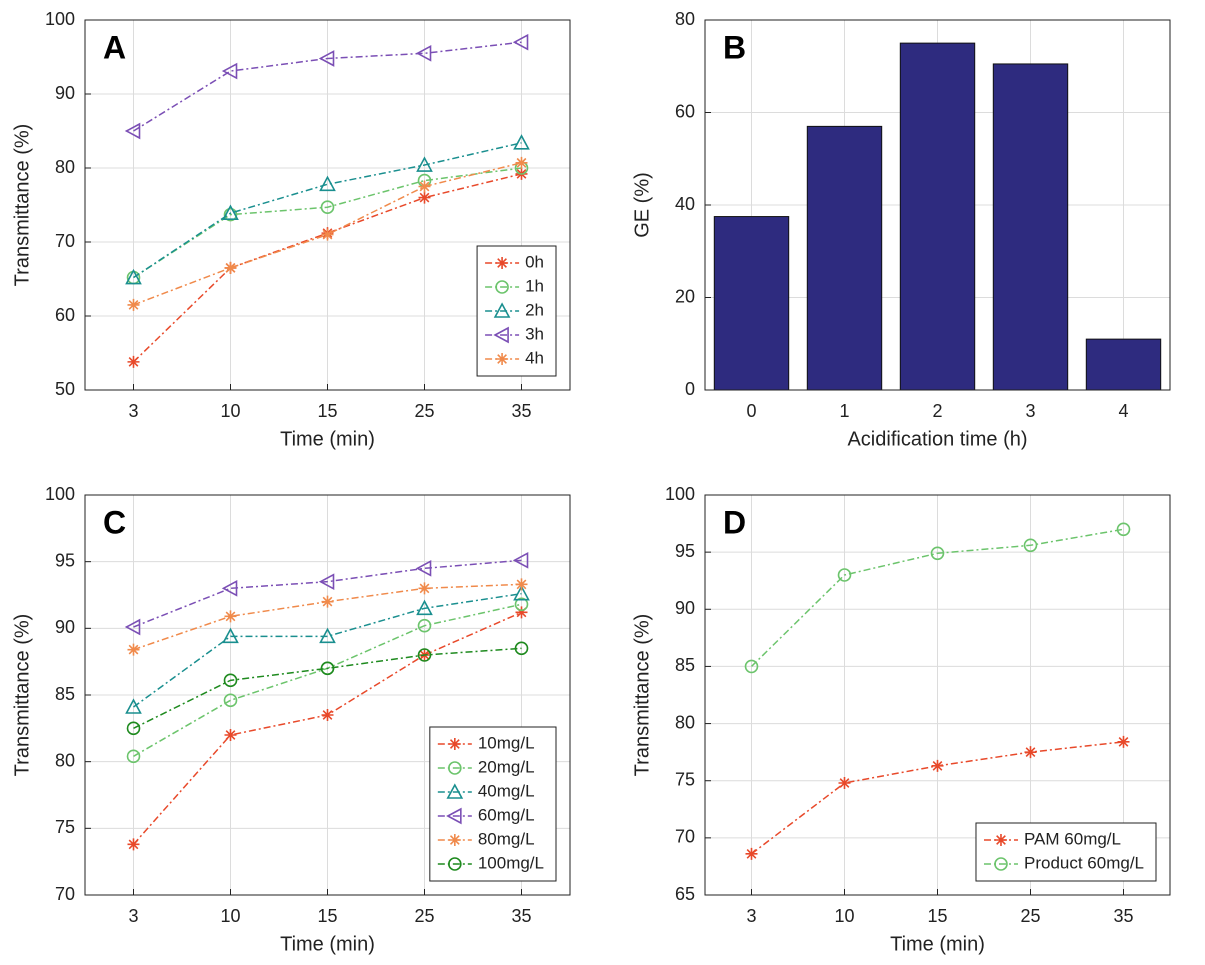  Describe the element at coordinates (534, 309) in the screenshot. I see `legend-label: 2h` at that location.